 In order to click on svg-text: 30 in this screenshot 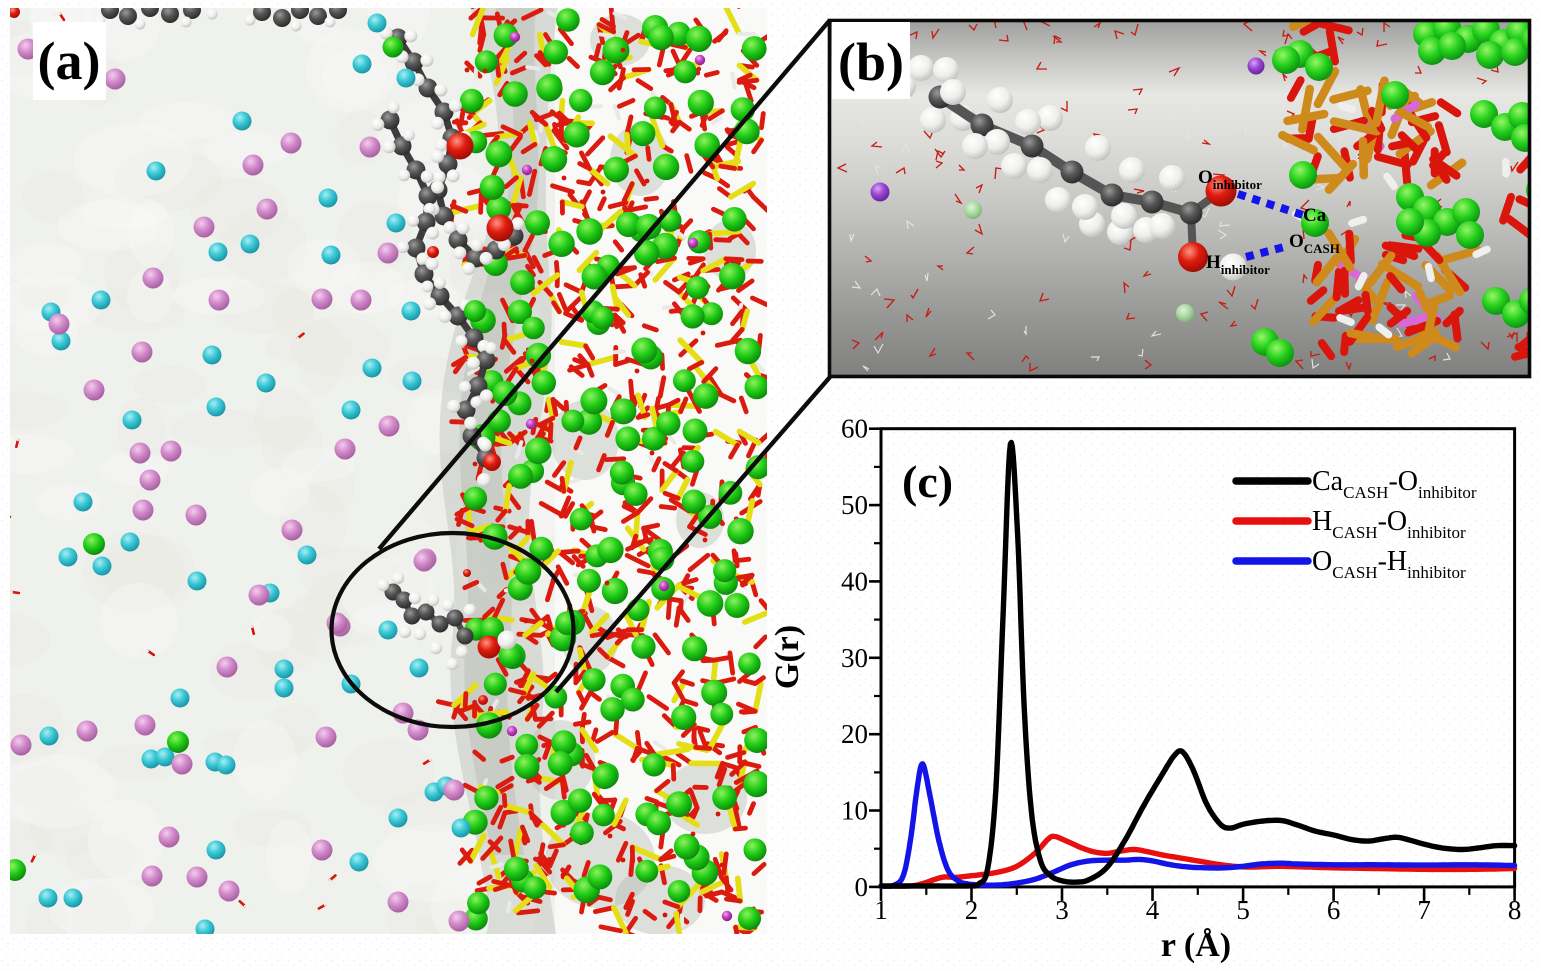, I will do `click(854, 658)`.